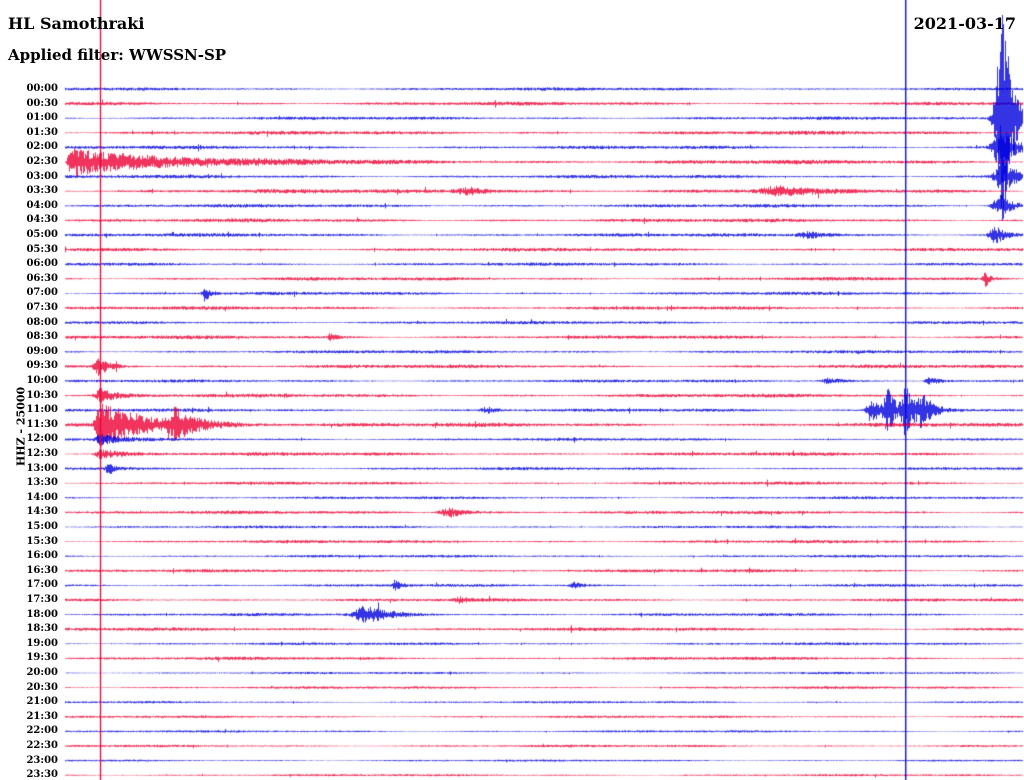  What do you see at coordinates (42, 234) in the screenshot?
I see `time-label: 05:00` at bounding box center [42, 234].